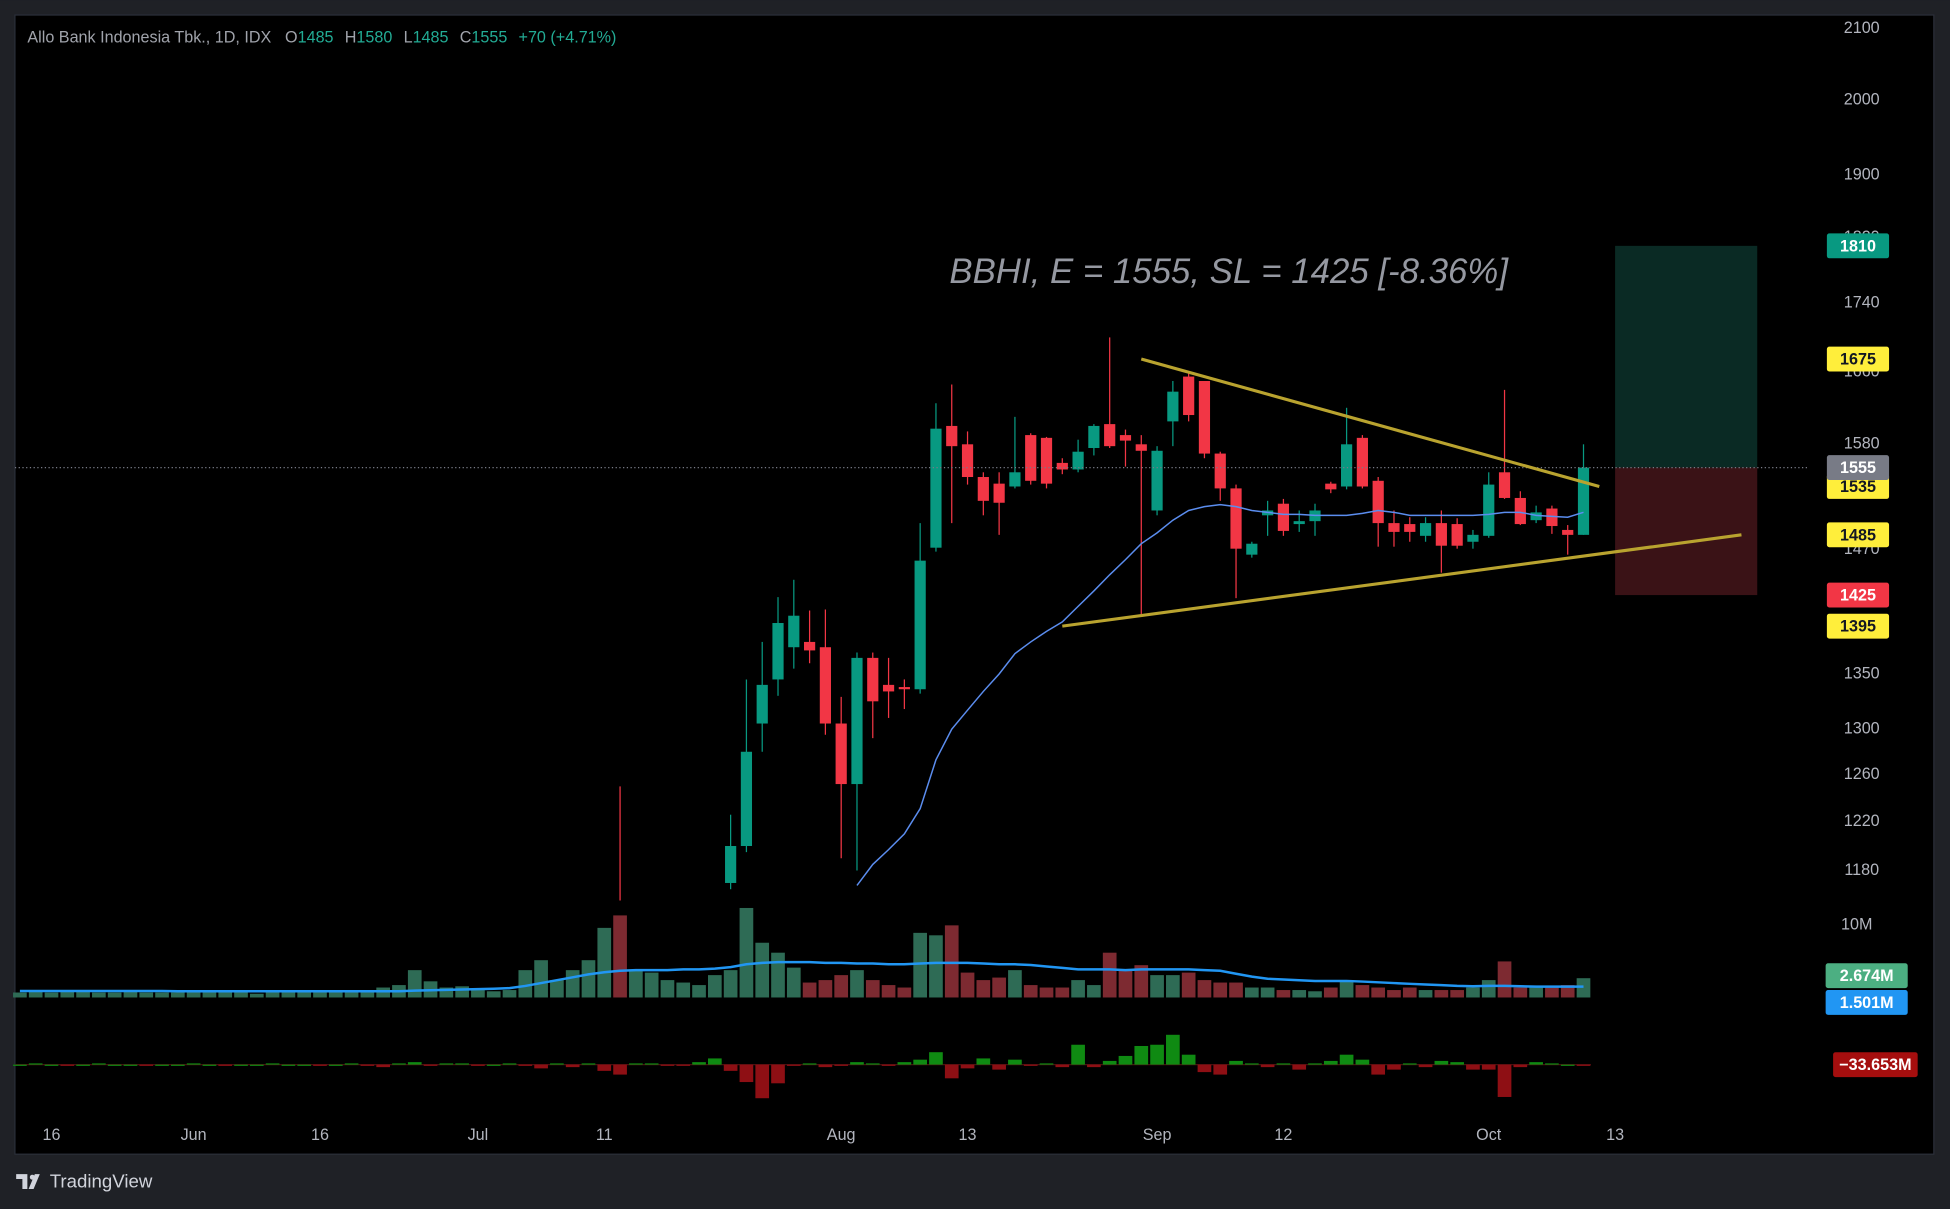  Describe the element at coordinates (1283, 1135) in the screenshot. I see `x-tick-label: 12` at that location.